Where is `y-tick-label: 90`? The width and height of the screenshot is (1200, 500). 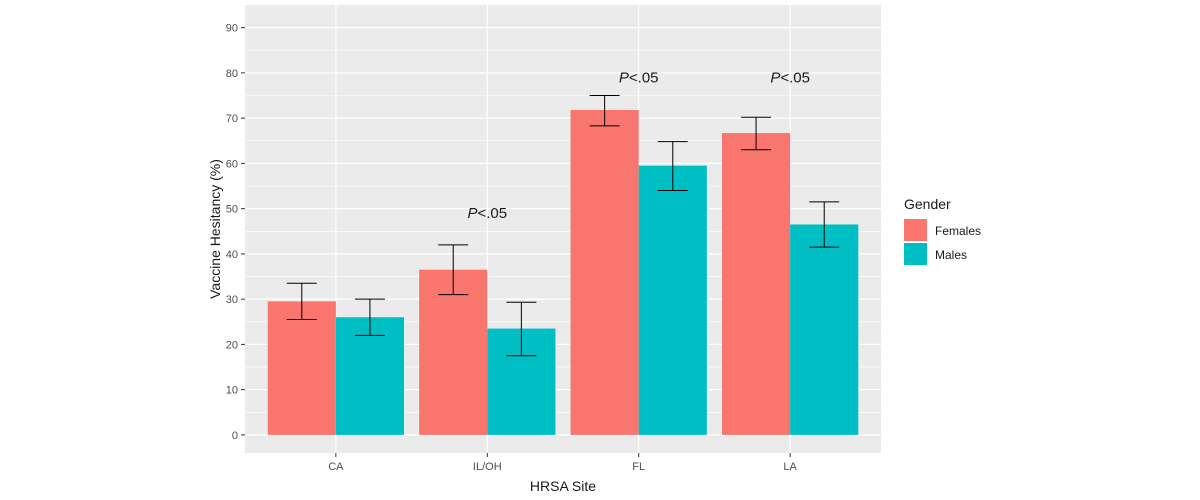
y-tick-label: 90 is located at coordinates (232, 29).